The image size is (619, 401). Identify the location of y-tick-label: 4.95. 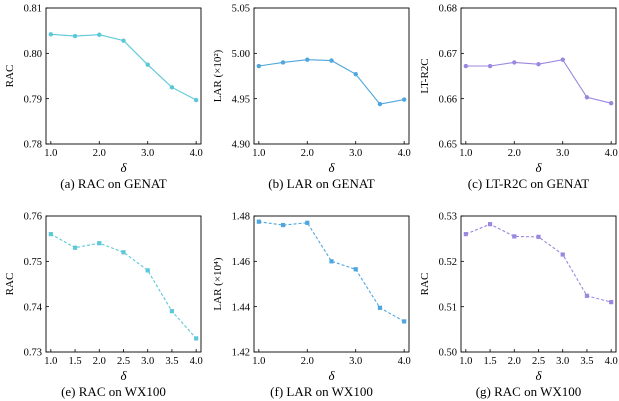
(241, 99).